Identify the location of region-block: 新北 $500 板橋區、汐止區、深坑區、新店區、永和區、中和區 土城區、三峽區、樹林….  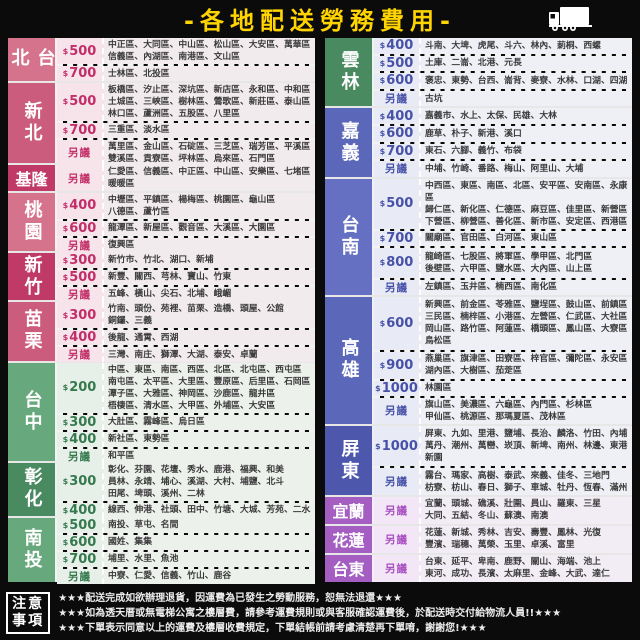
(161, 124).